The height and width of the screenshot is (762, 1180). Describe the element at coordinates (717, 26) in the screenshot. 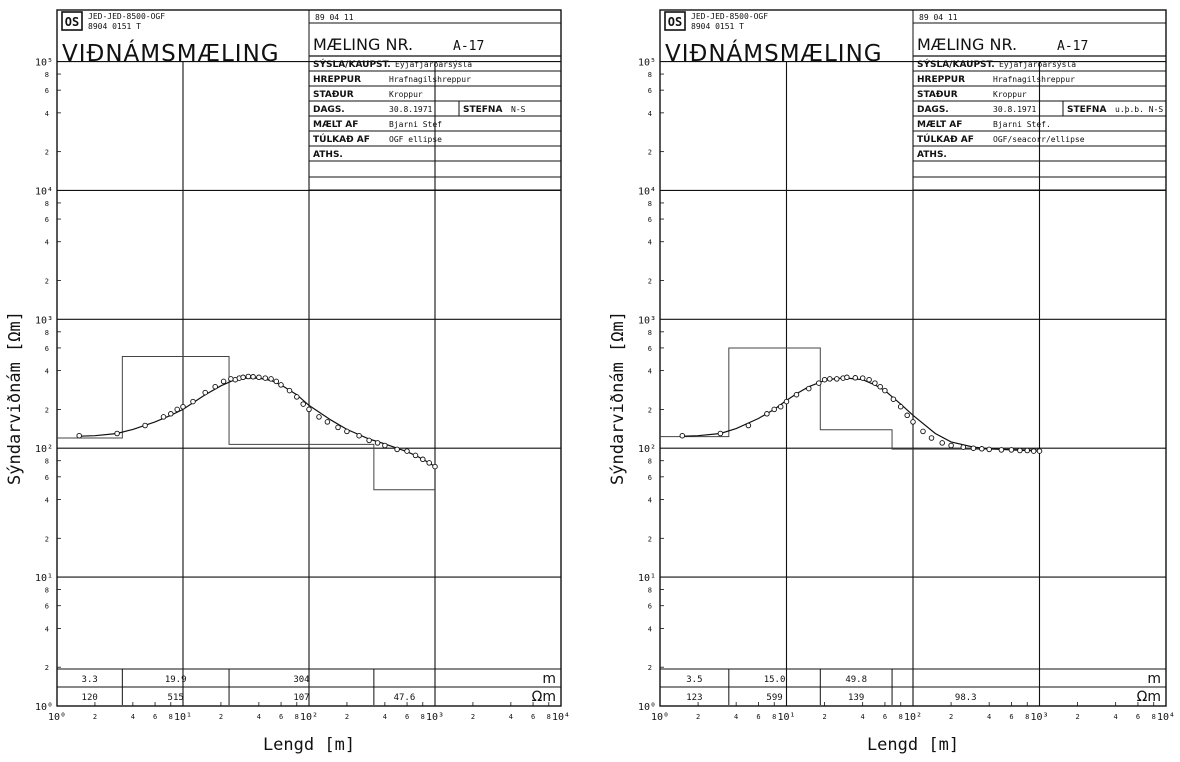

I see `document-number: 8904 0151 T` at that location.